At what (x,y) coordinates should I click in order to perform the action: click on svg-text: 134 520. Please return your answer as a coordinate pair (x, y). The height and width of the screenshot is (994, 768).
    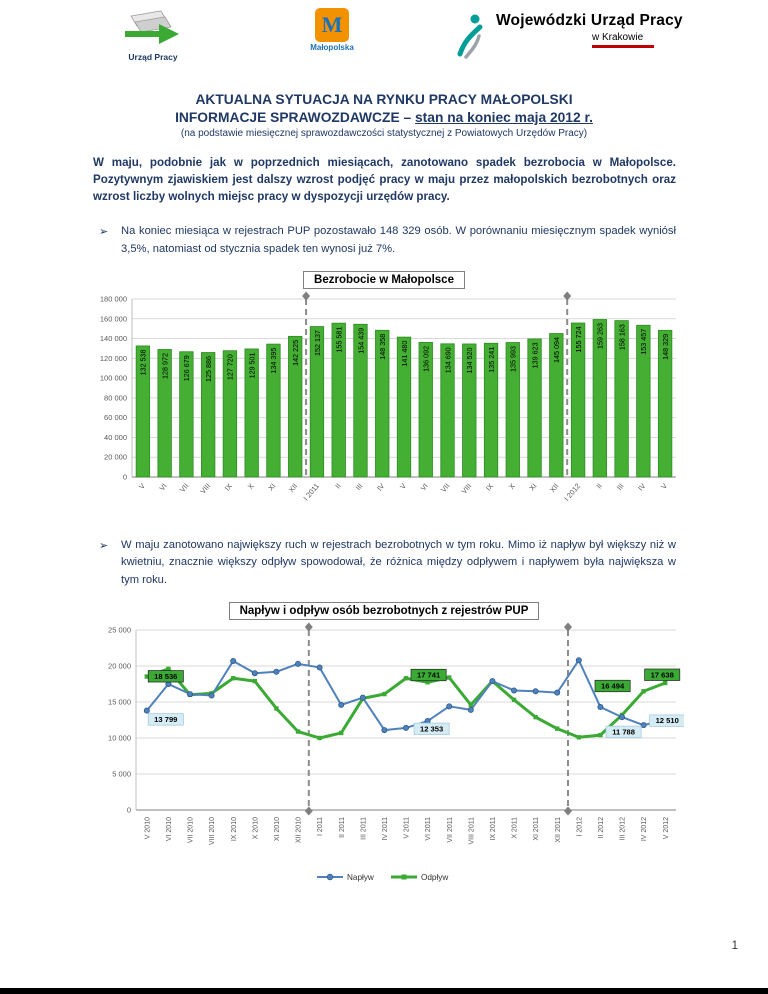
    Looking at the image, I should click on (469, 361).